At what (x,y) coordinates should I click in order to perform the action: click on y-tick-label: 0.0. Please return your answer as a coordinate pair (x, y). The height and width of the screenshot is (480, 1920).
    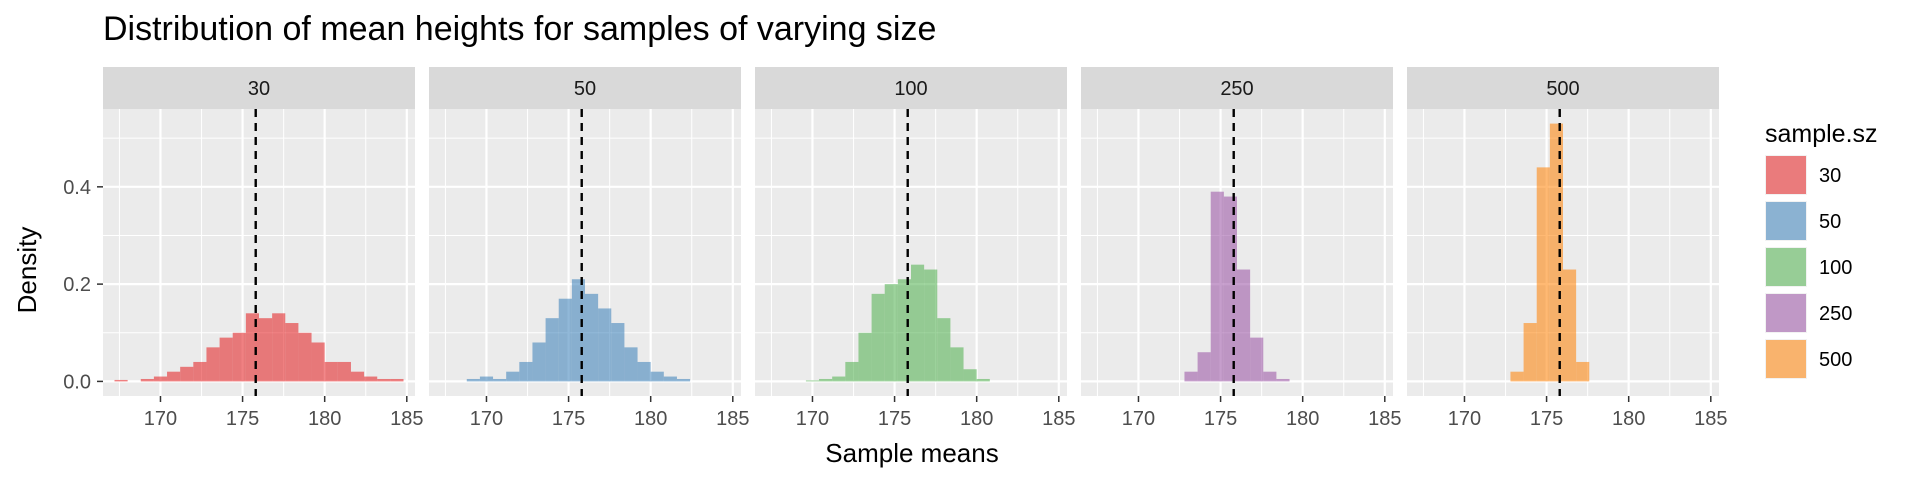
    Looking at the image, I should click on (77, 382).